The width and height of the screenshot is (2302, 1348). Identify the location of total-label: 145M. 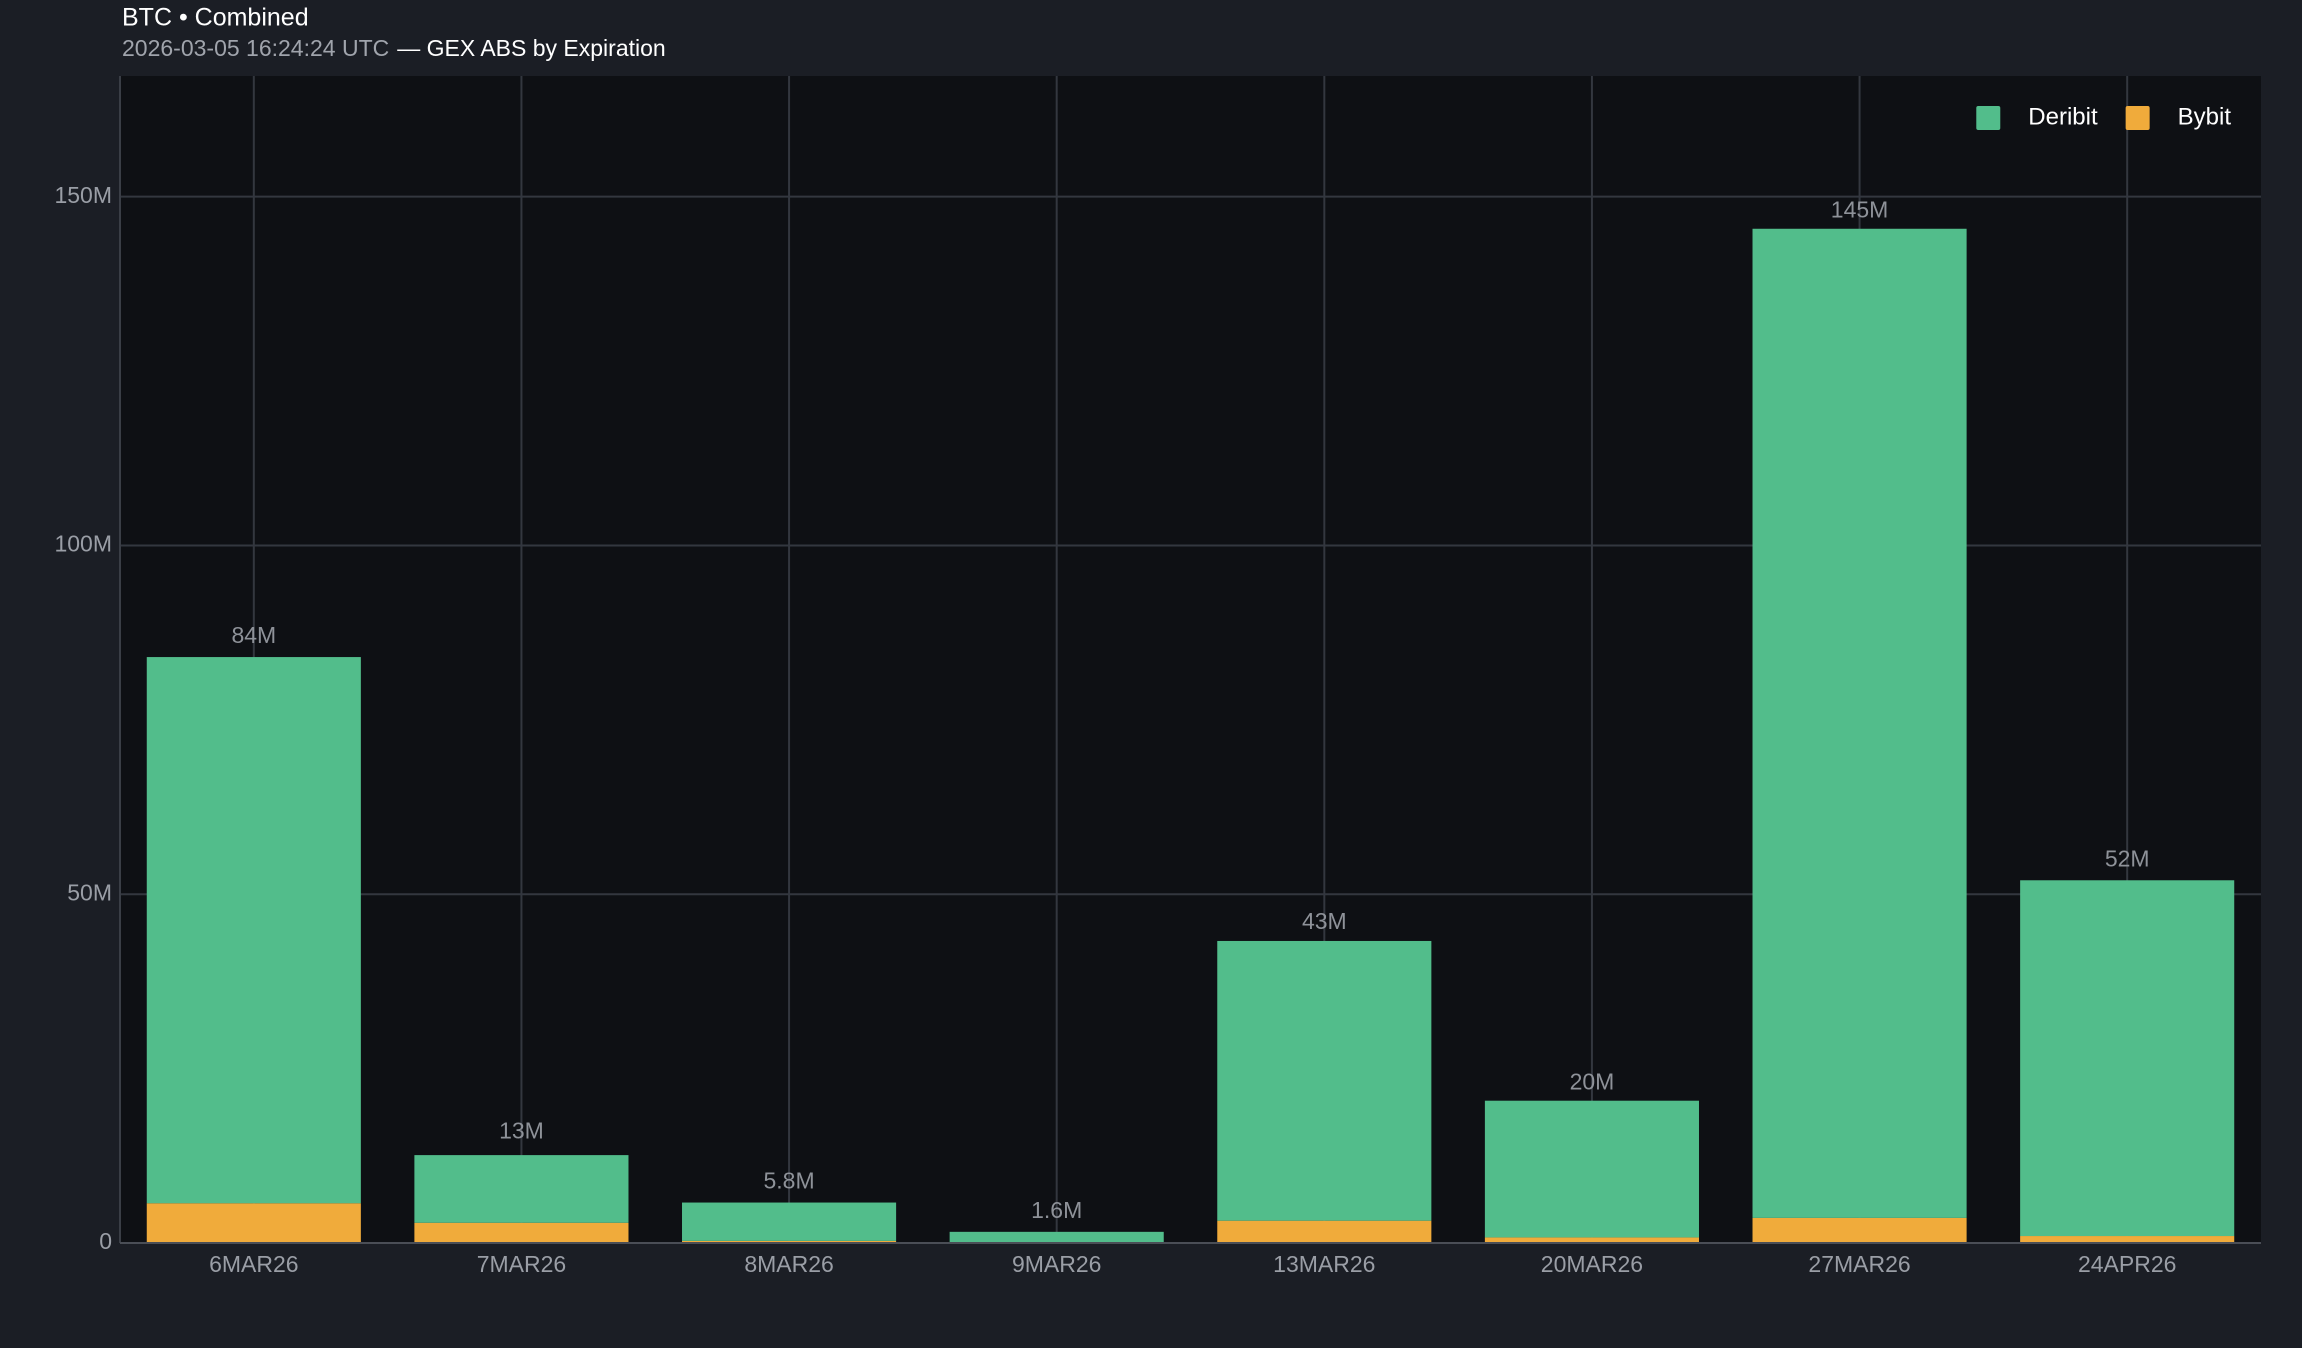
(1860, 210).